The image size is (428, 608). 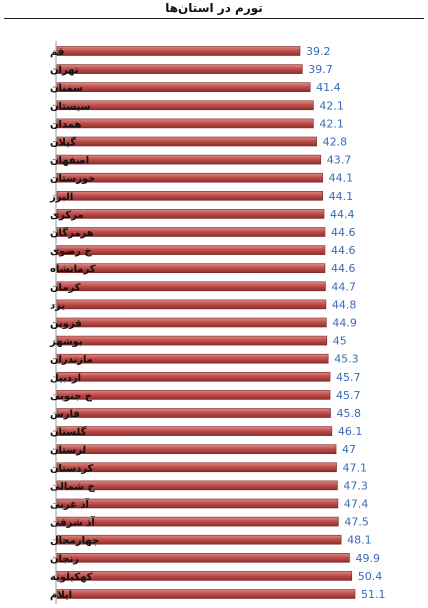 I want to click on category-label: همدان, so click(x=65, y=124).